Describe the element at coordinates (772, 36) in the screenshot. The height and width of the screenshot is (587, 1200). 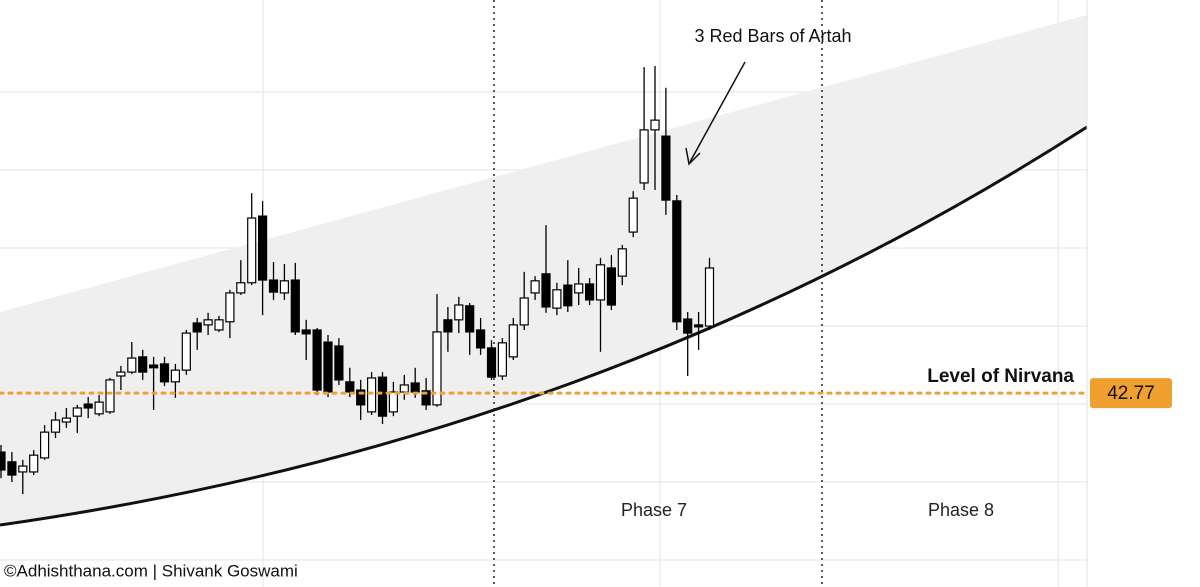
I see `annotation: 3 Red Bars of Artah` at that location.